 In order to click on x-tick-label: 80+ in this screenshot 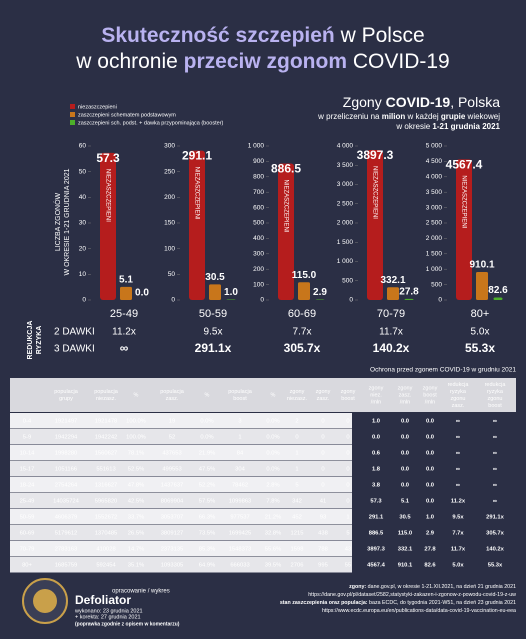, I will do `click(480, 314)`.